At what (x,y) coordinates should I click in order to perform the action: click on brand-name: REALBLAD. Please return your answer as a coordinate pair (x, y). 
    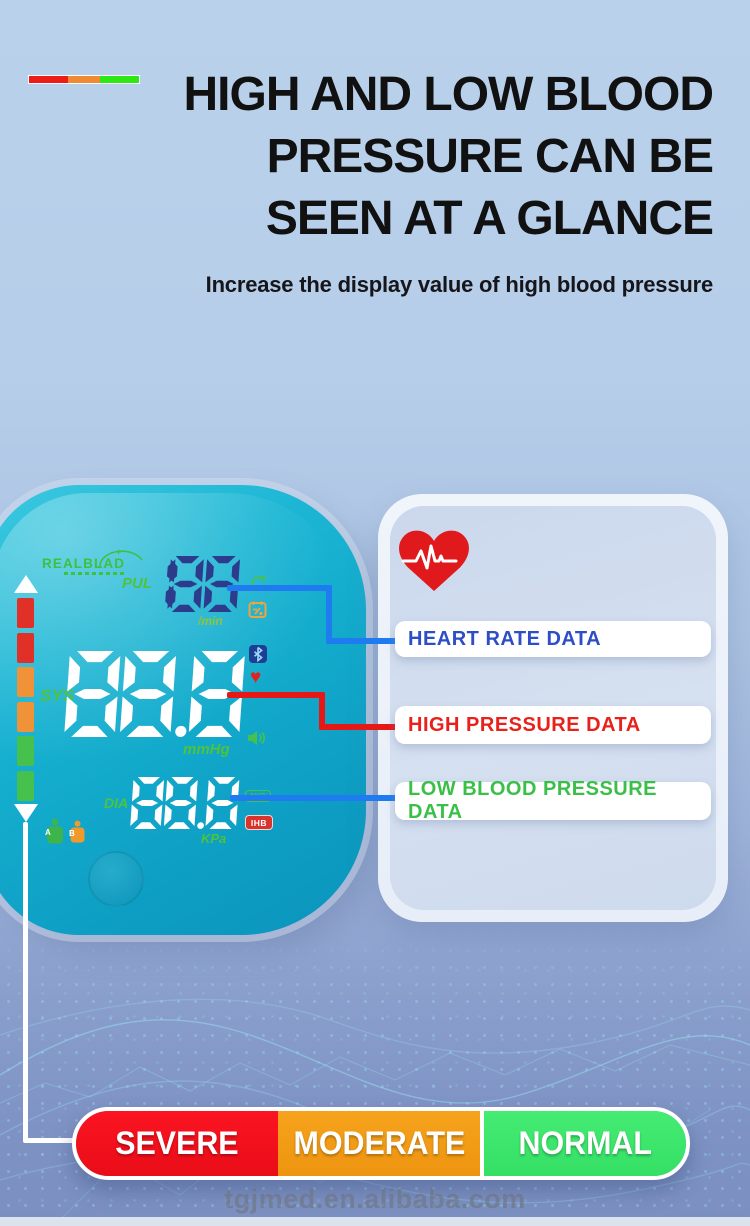
    Looking at the image, I should click on (84, 563).